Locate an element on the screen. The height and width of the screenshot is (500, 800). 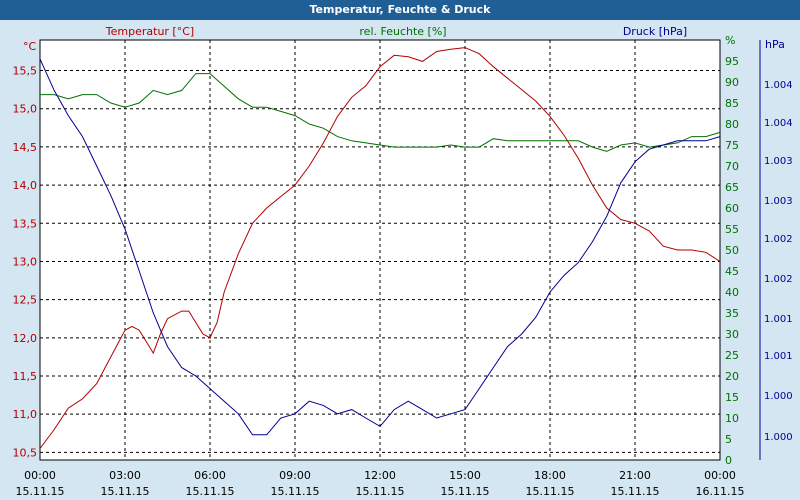
humidity-tick-label: 40 is located at coordinates (732, 292).